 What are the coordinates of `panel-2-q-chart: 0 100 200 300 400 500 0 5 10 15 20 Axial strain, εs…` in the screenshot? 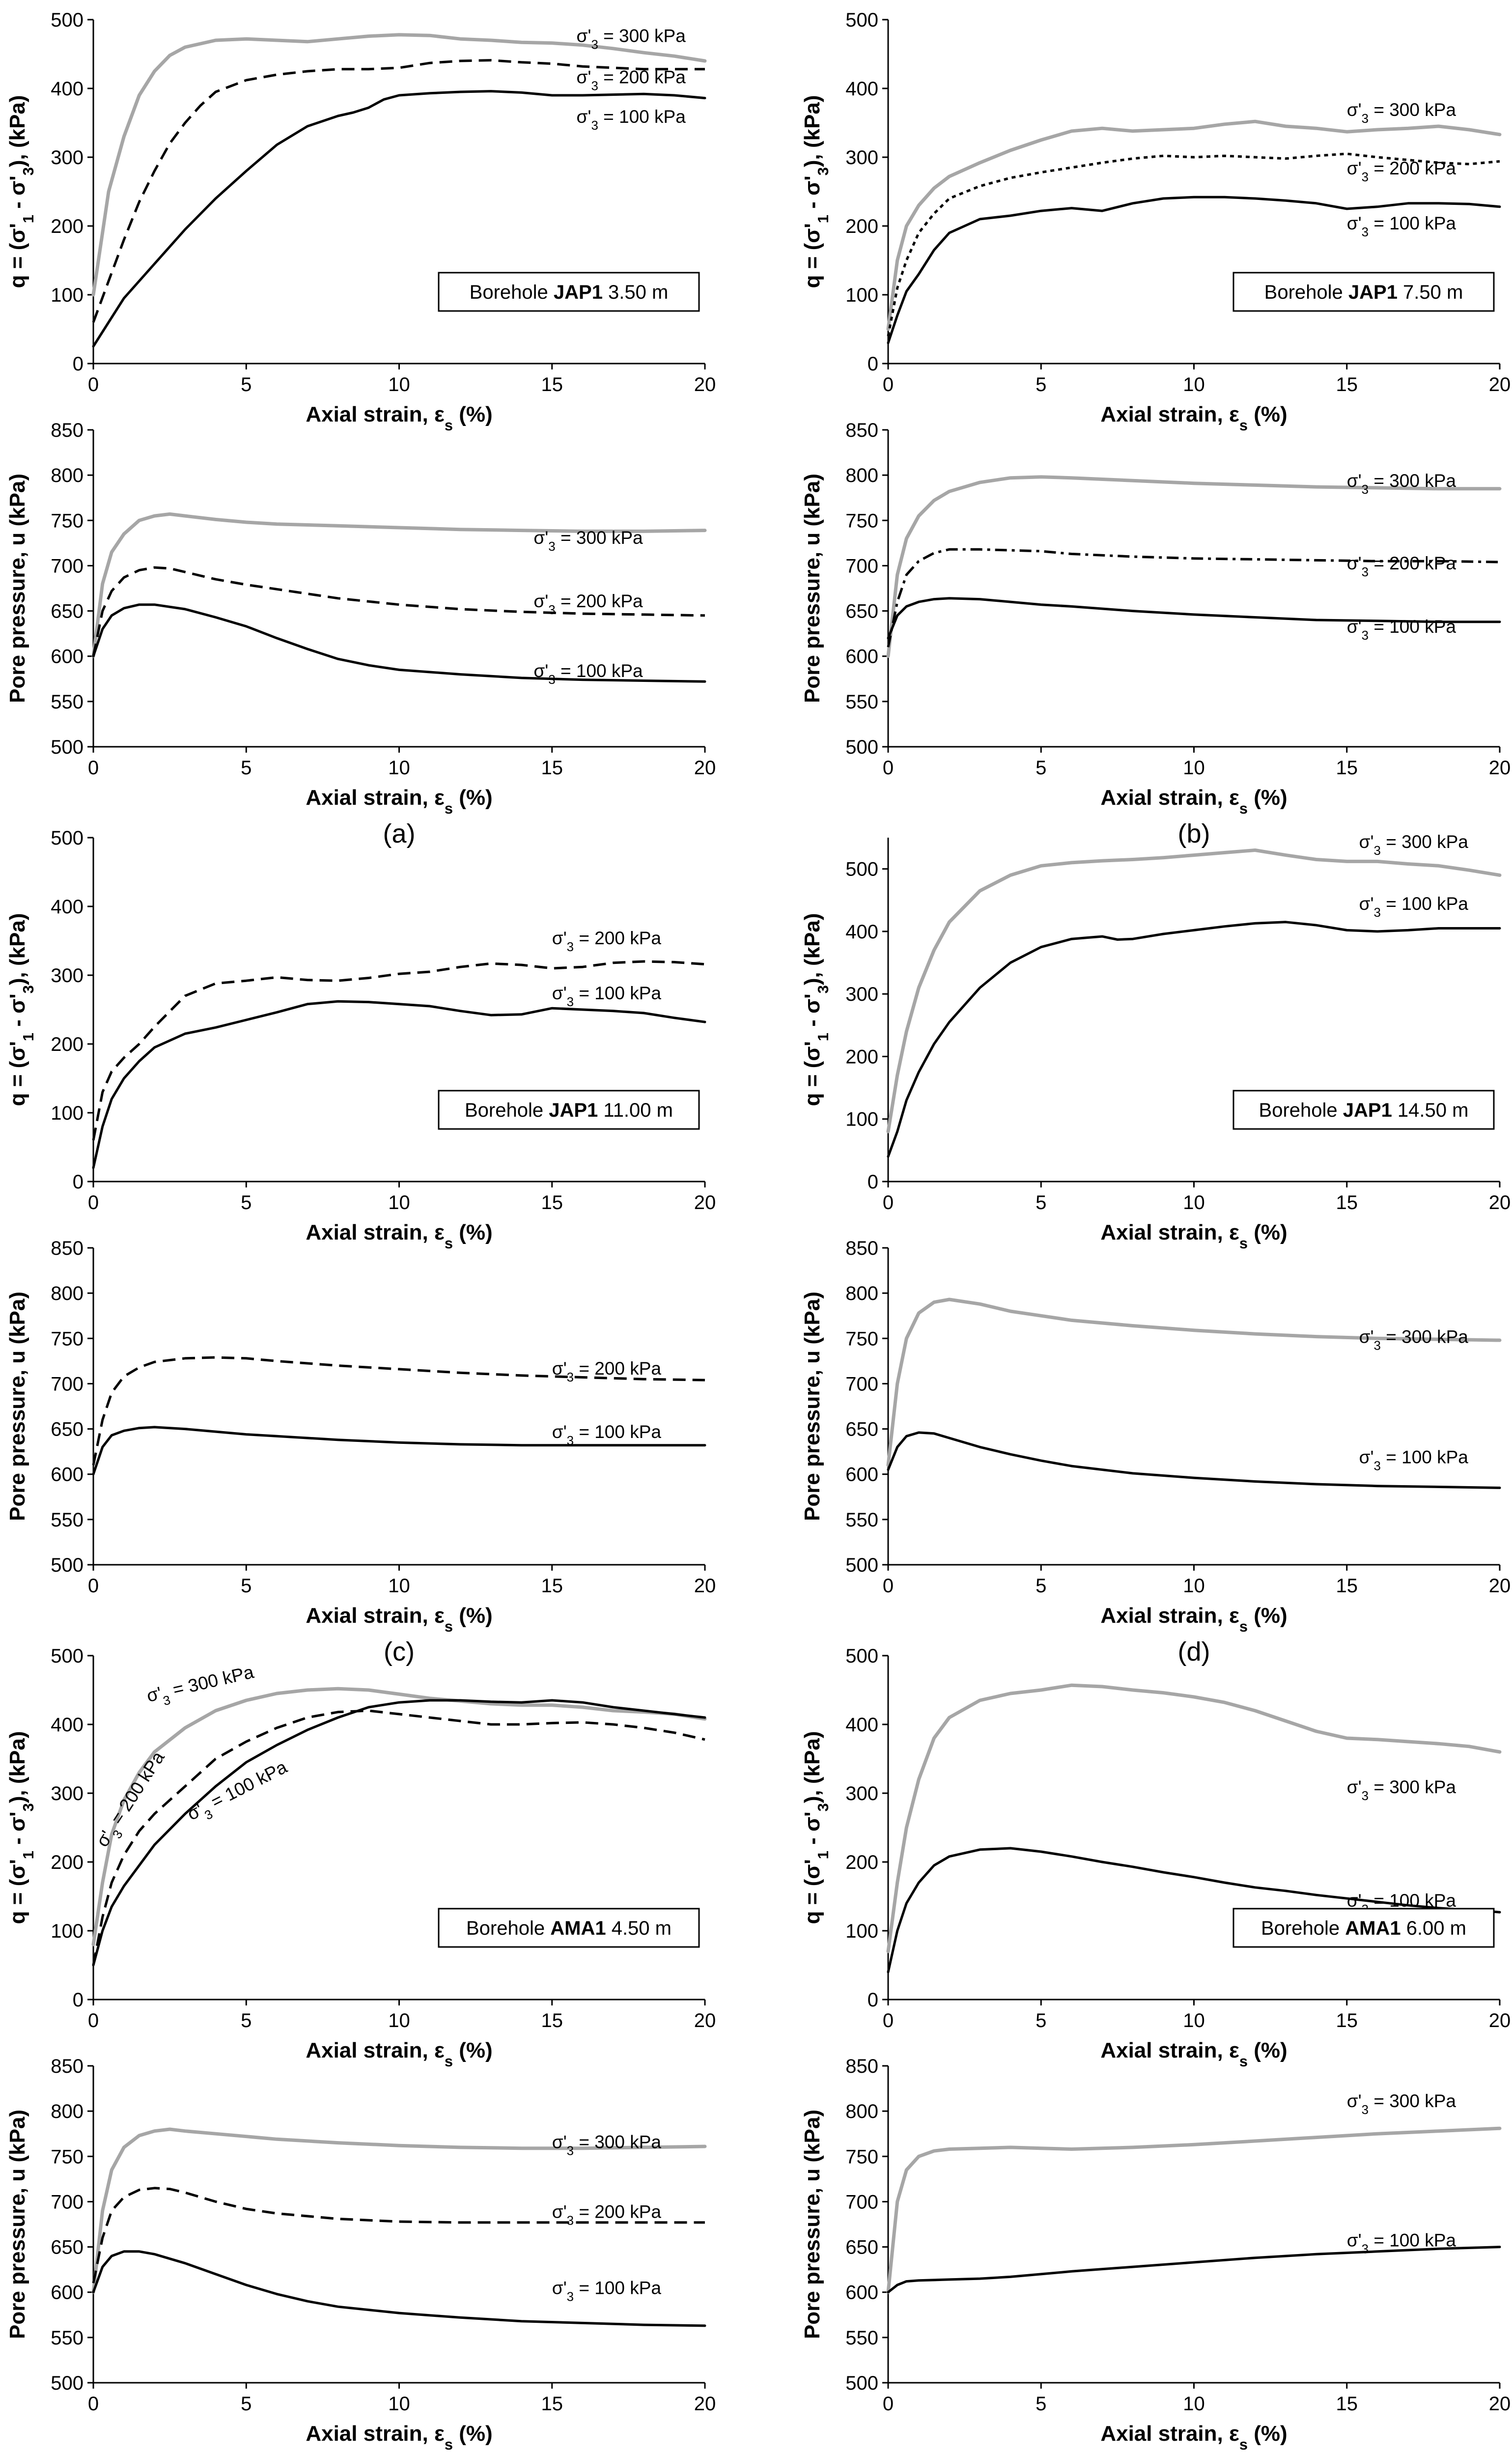 It's located at (360, 1039).